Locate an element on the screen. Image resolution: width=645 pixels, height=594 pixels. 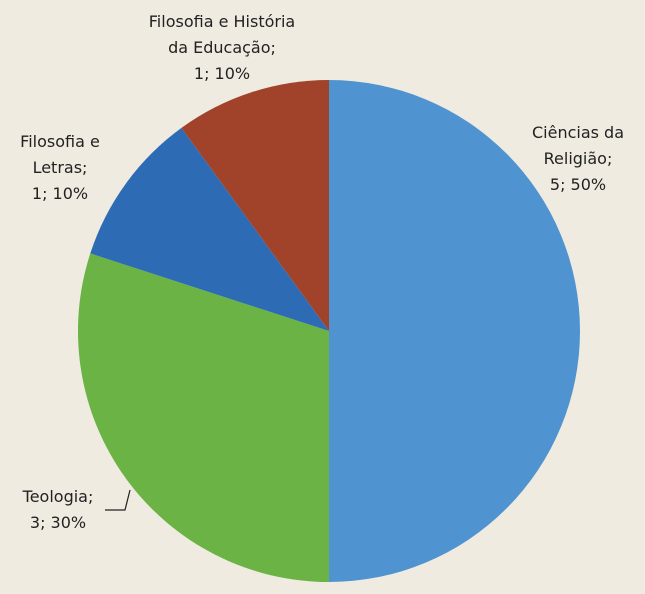
slice-label: Ciências da Religião; 5; 50% is located at coordinates (578, 159).